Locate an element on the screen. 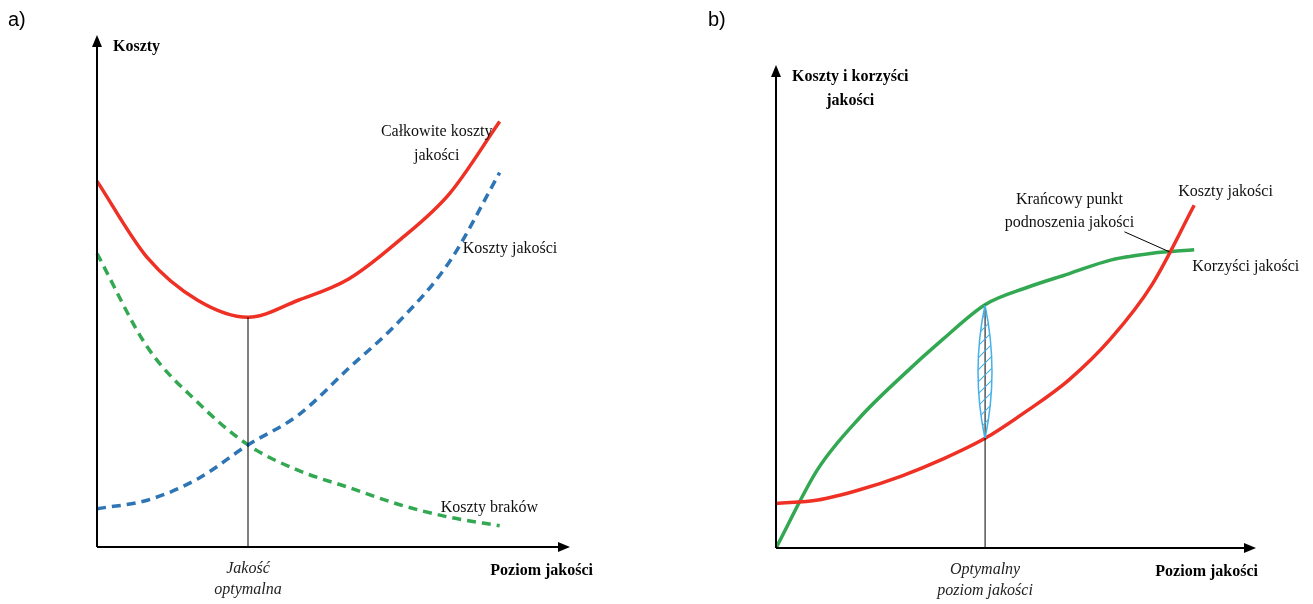 Image resolution: width=1313 pixels, height=604 pixels. text: Jakość optymalna is located at coordinates (248, 579).